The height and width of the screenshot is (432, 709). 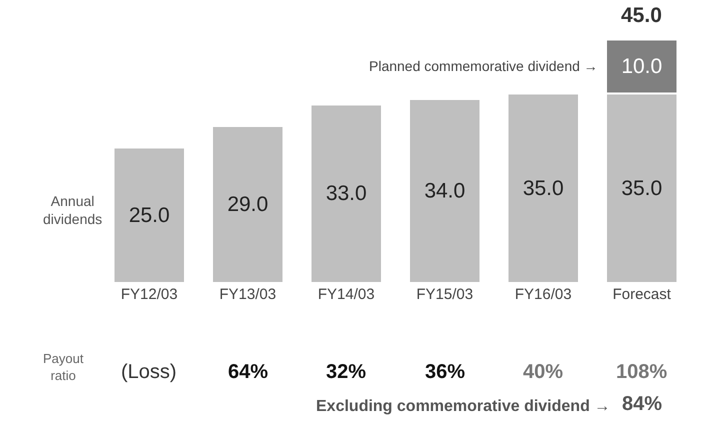 What do you see at coordinates (445, 190) in the screenshot?
I see `data-label: 34.0` at bounding box center [445, 190].